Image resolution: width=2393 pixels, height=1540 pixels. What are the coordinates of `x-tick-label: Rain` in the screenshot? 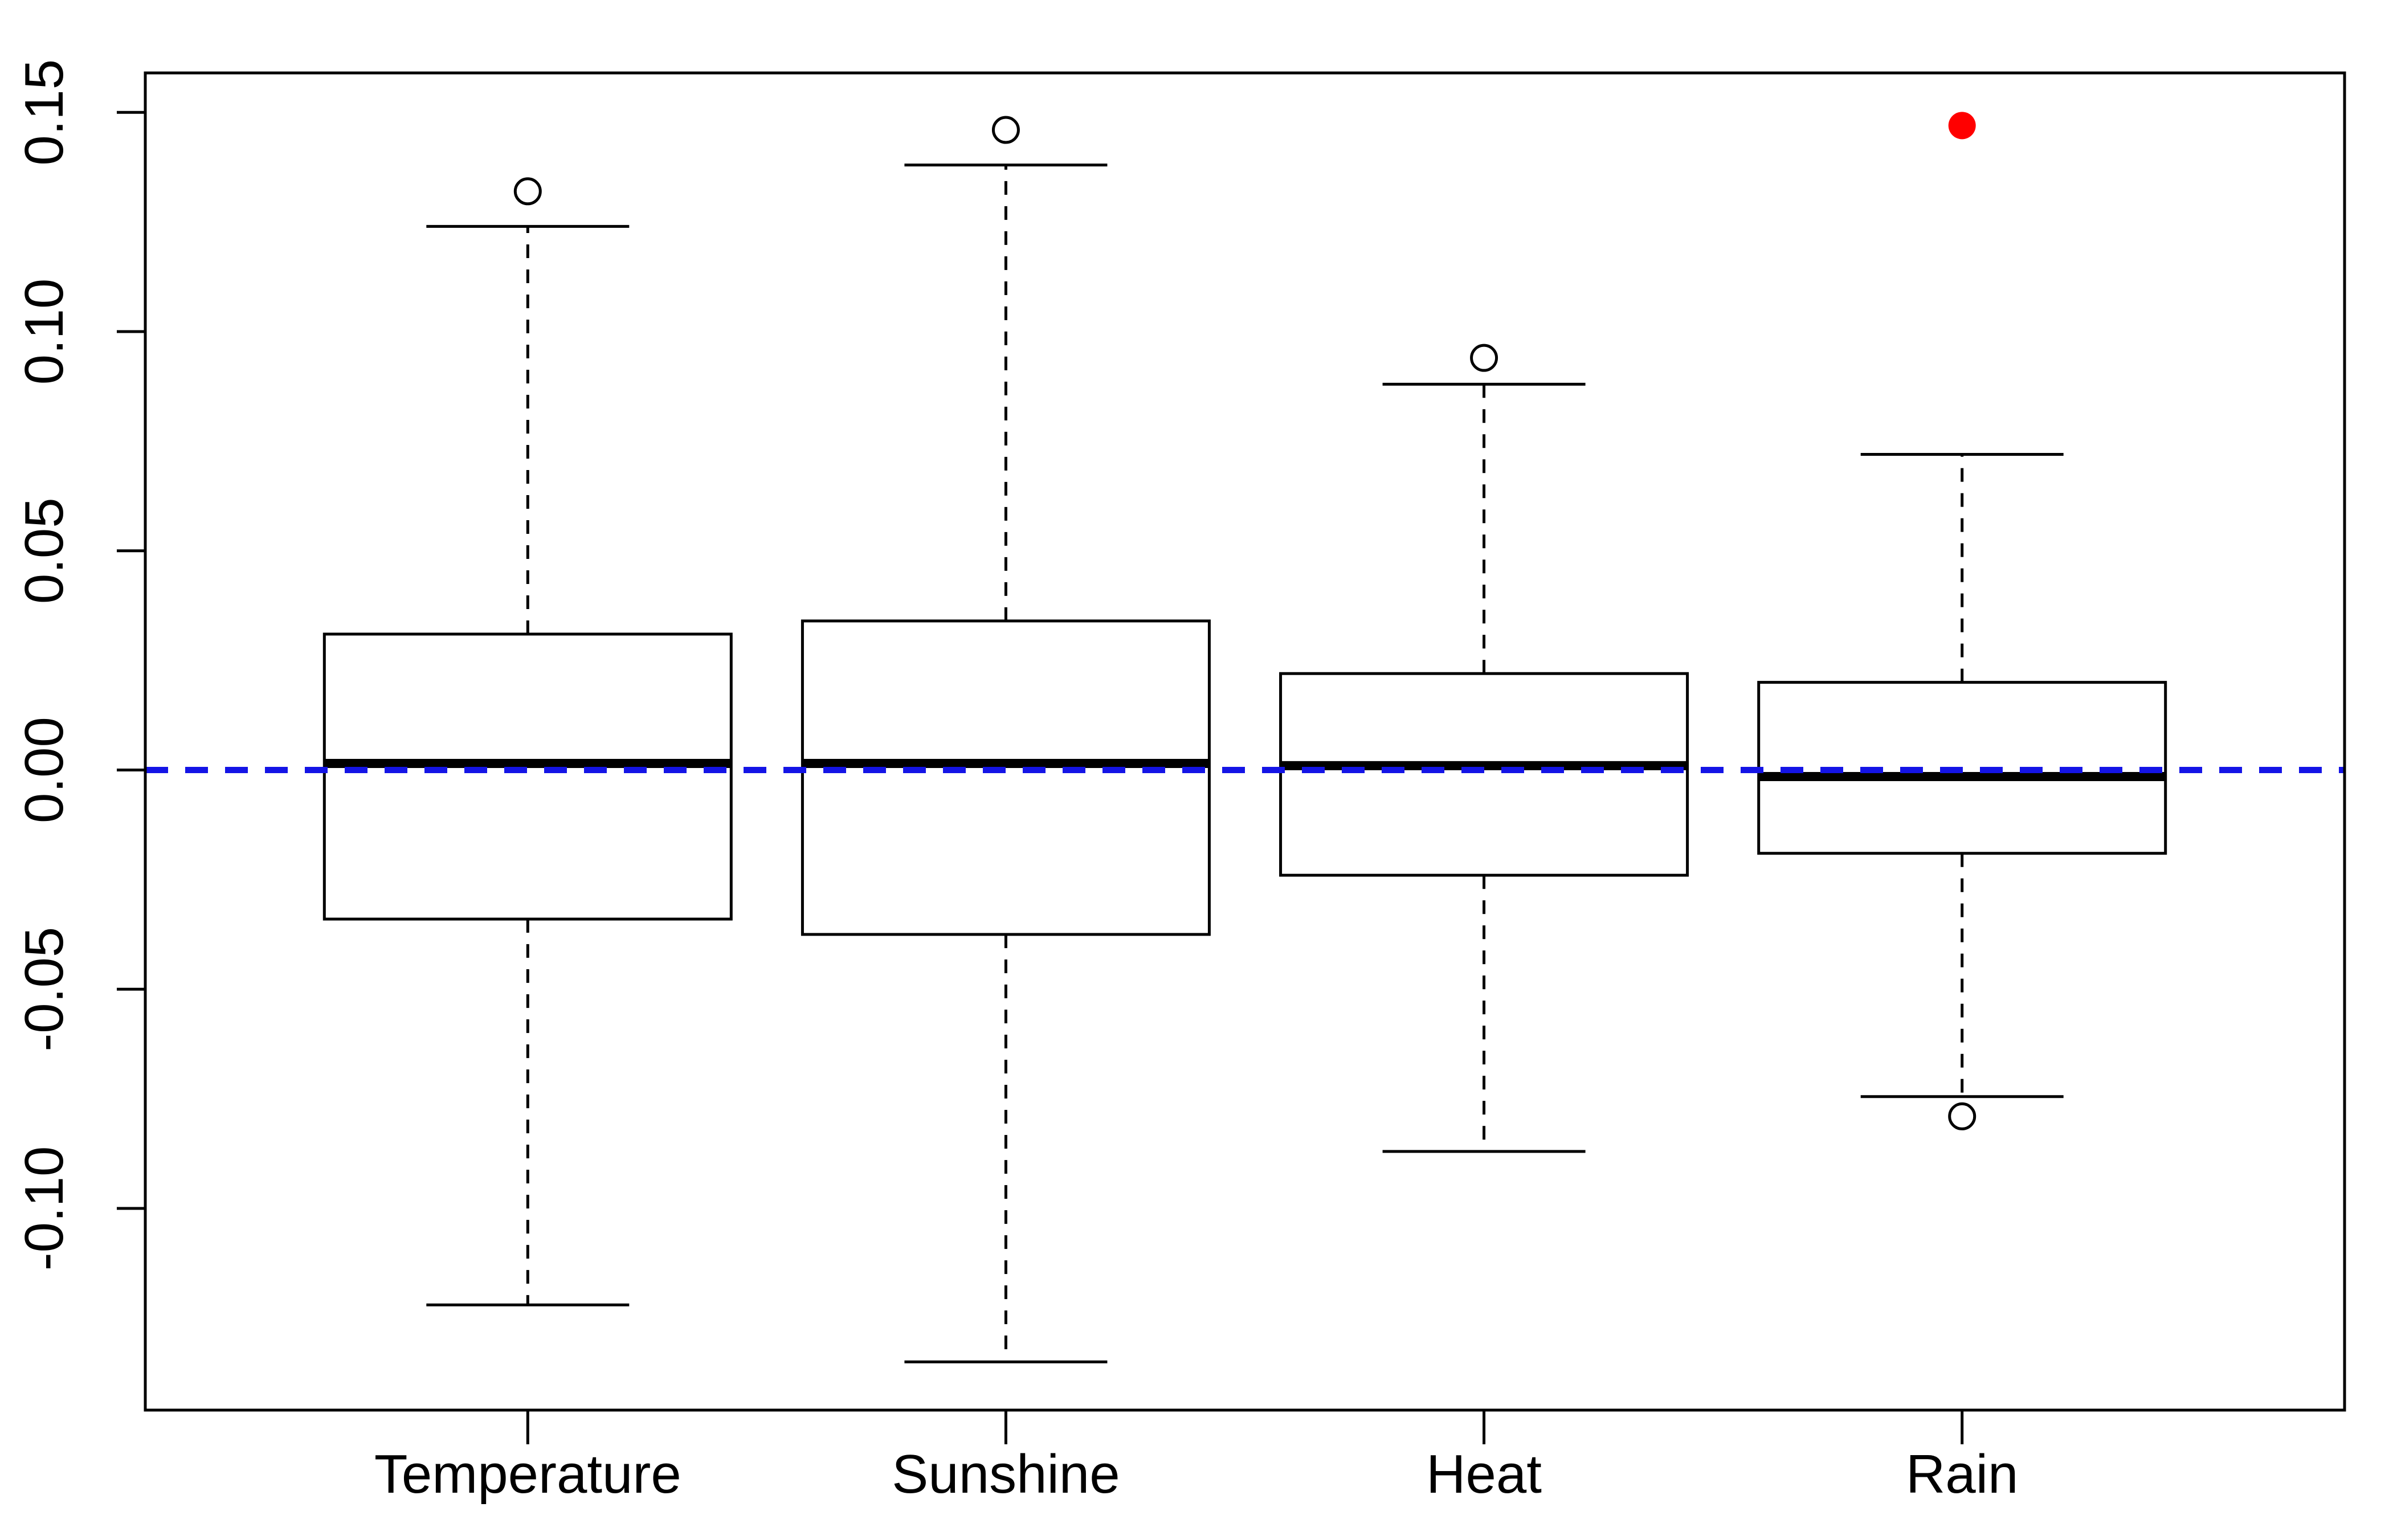 It's located at (1962, 1474).